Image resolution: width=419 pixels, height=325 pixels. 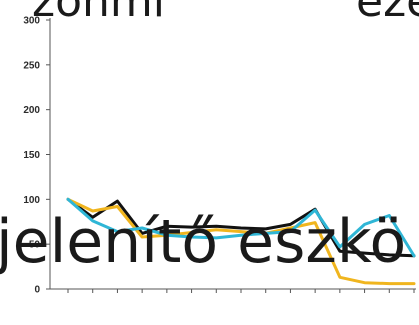 What do you see at coordinates (387, 13) in the screenshot?
I see `header-fragment-right: eze` at bounding box center [387, 13].